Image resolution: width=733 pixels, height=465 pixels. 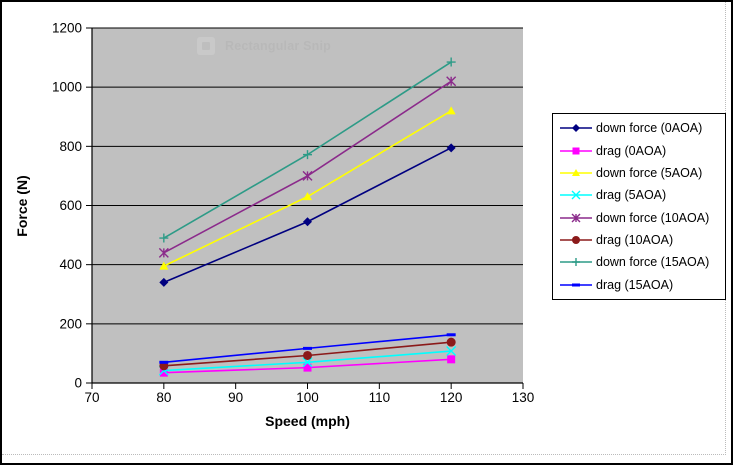 I want to click on x-tick-label-110: 110, so click(x=380, y=397).